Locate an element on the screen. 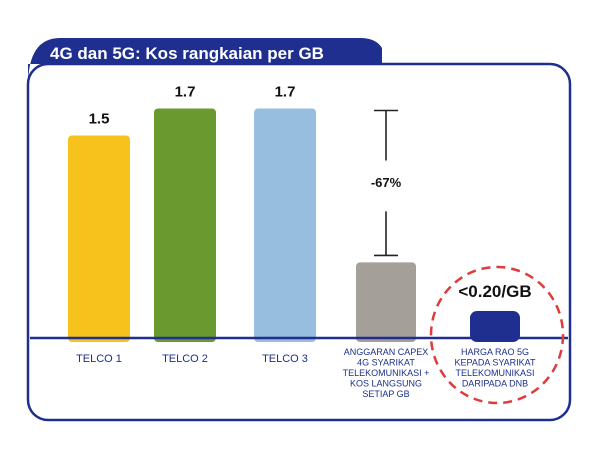  category-label-capex-estimate: TELEKOMUNIKASI + is located at coordinates (386, 373).